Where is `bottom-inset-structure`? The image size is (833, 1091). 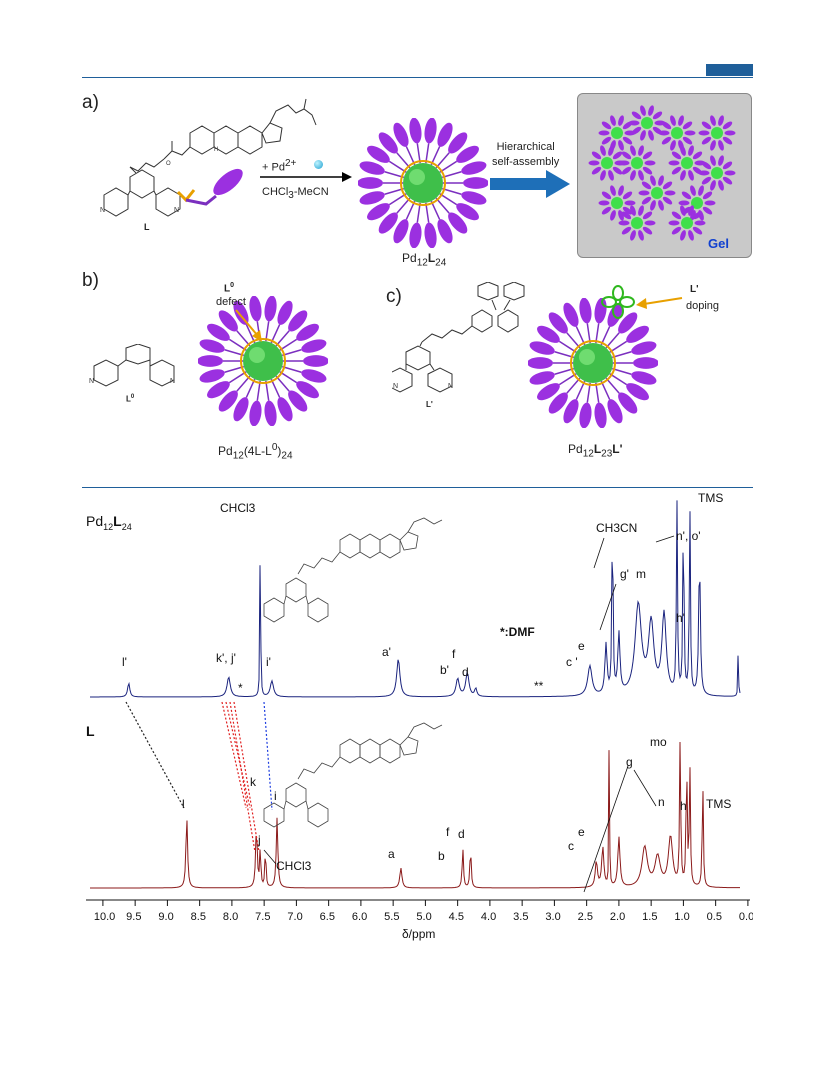 bottom-inset-structure is located at coordinates (353, 775).